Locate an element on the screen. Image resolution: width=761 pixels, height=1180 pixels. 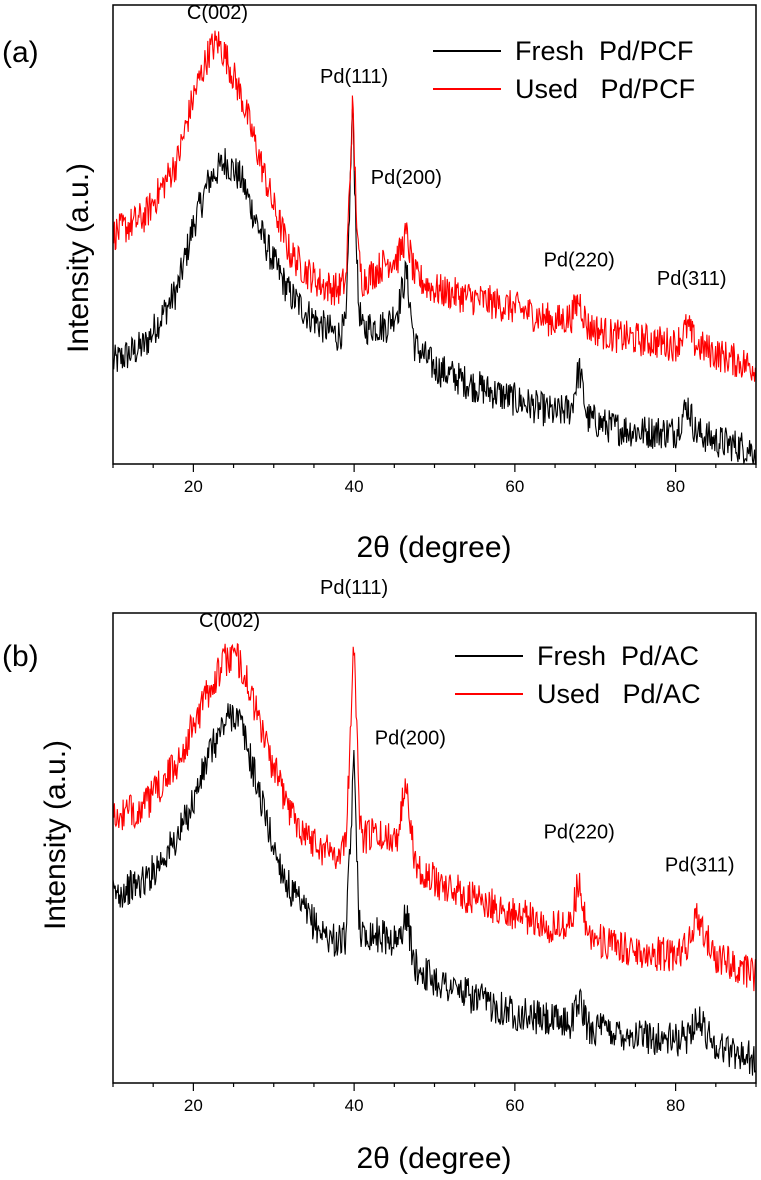
legend: Fresh Pd/AC Used Pd/AC is located at coordinates (578, 675).